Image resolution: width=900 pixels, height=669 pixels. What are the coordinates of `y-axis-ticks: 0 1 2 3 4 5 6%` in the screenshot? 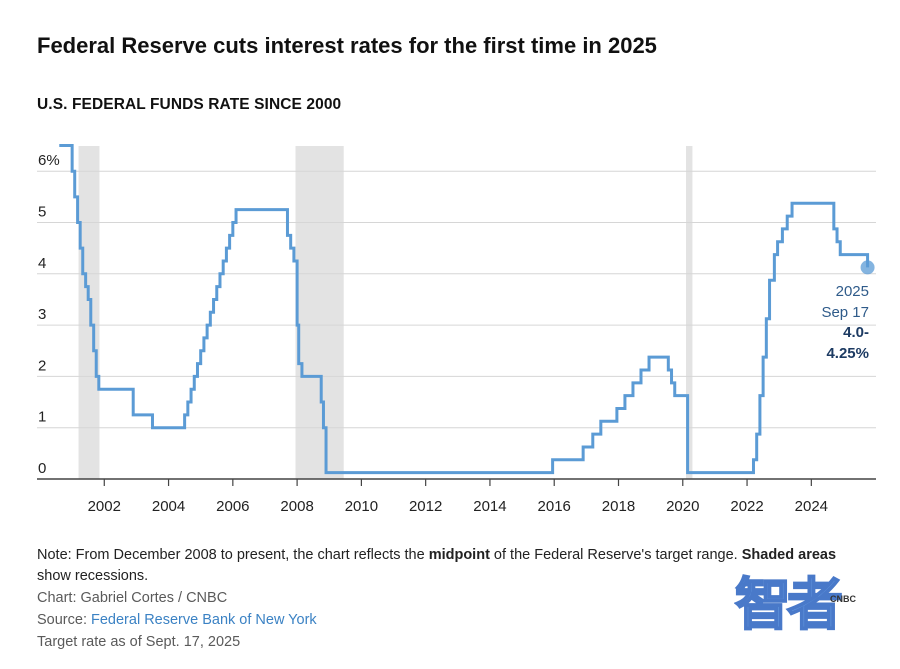 It's located at (49, 314).